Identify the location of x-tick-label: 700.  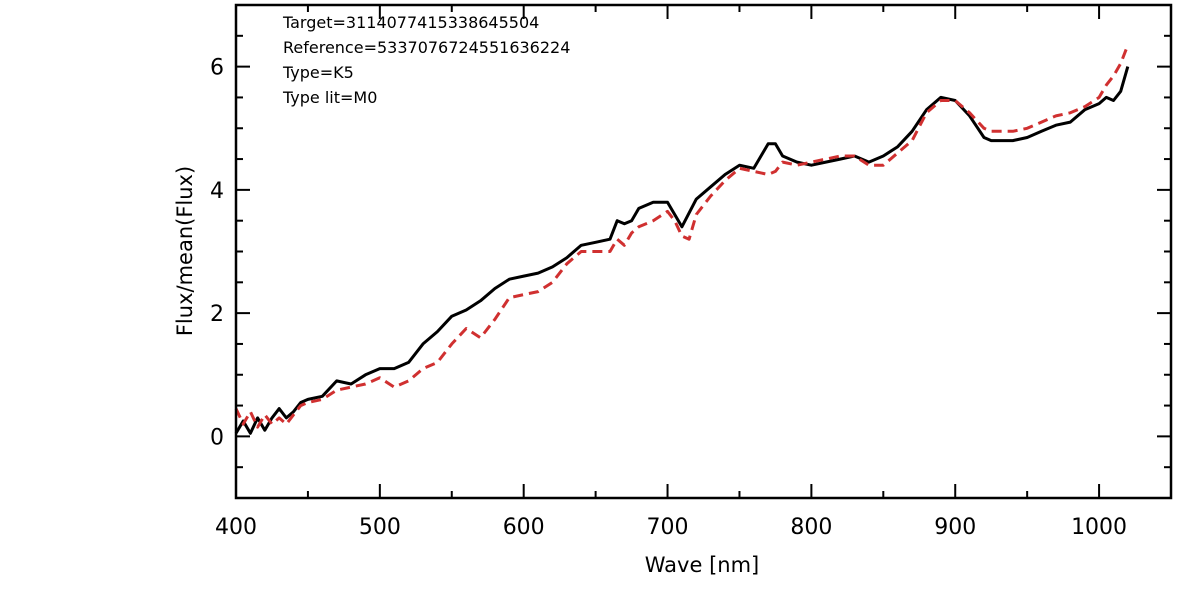
(668, 527).